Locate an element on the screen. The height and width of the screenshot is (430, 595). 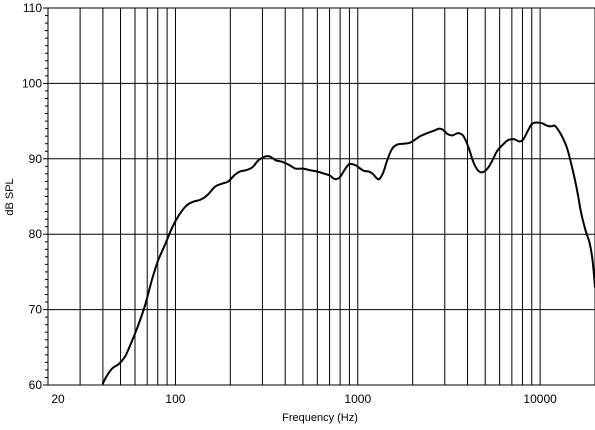
y-tick-label: 90 is located at coordinates (36, 159).